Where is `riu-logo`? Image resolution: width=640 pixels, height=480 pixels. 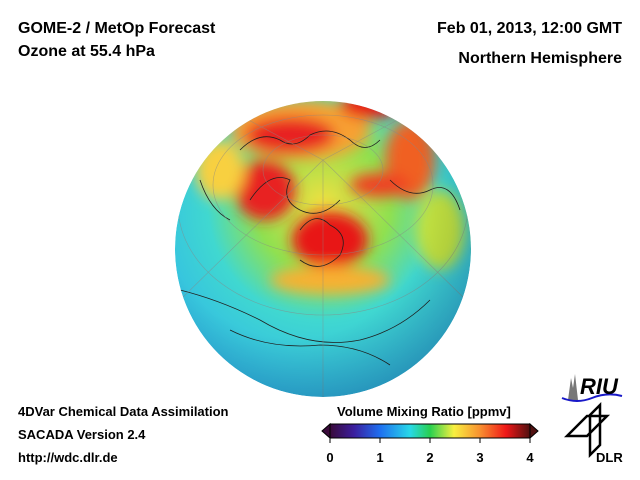
riu-logo is located at coordinates (592, 388).